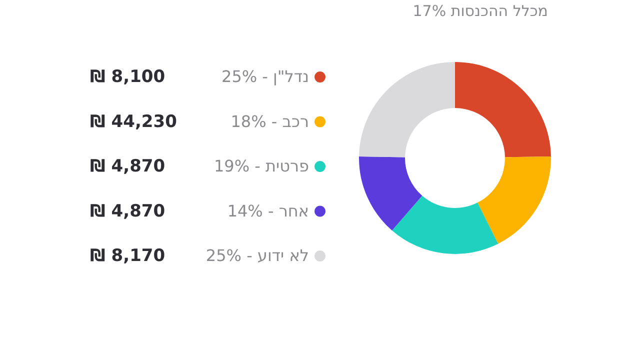 The image size is (640, 358). What do you see at coordinates (134, 122) in the screenshot?
I see `text: ₪ 44,230` at bounding box center [134, 122].